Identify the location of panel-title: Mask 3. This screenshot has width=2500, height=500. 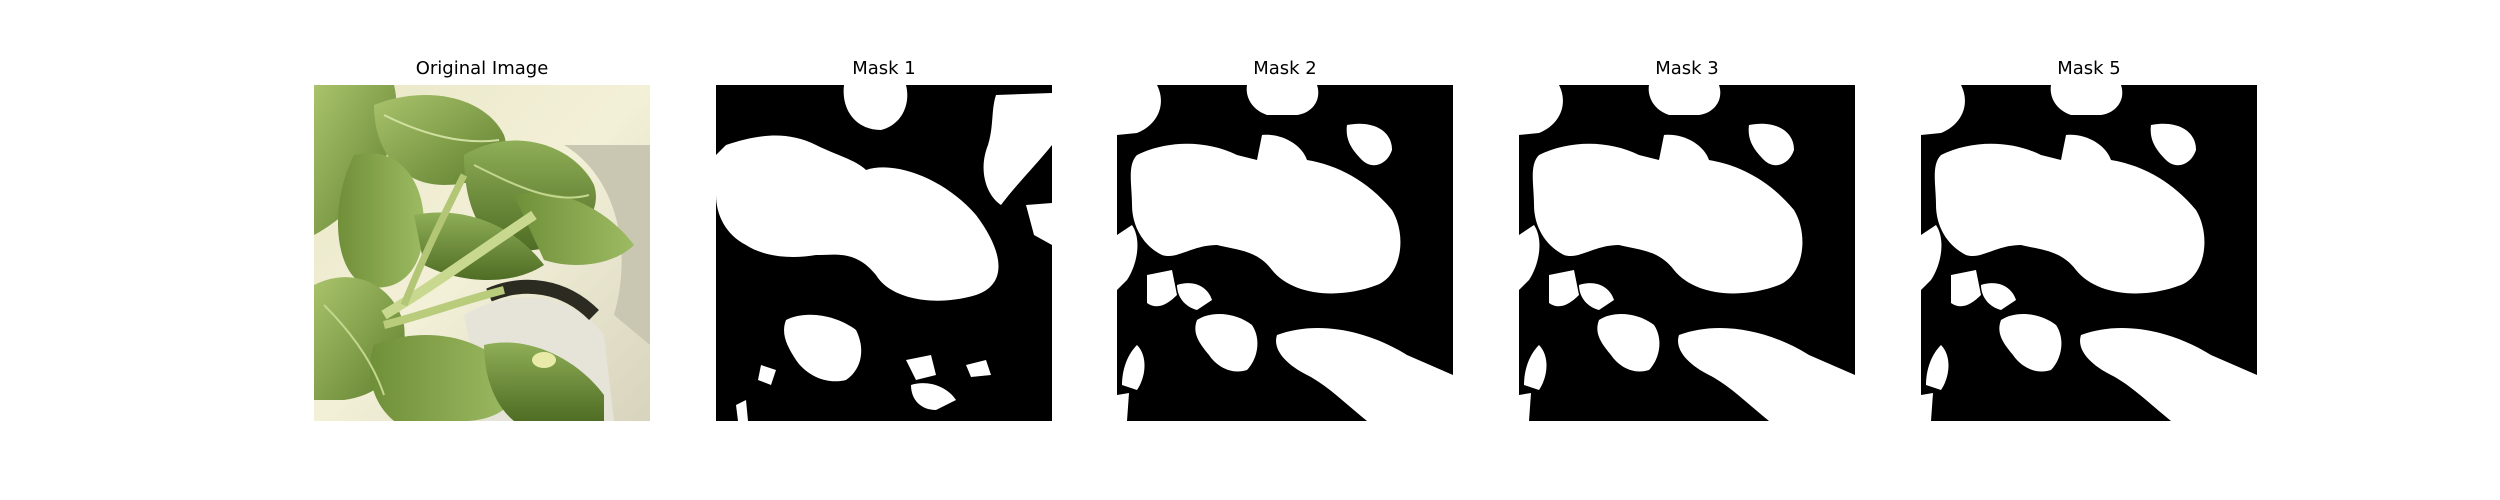
(1687, 68).